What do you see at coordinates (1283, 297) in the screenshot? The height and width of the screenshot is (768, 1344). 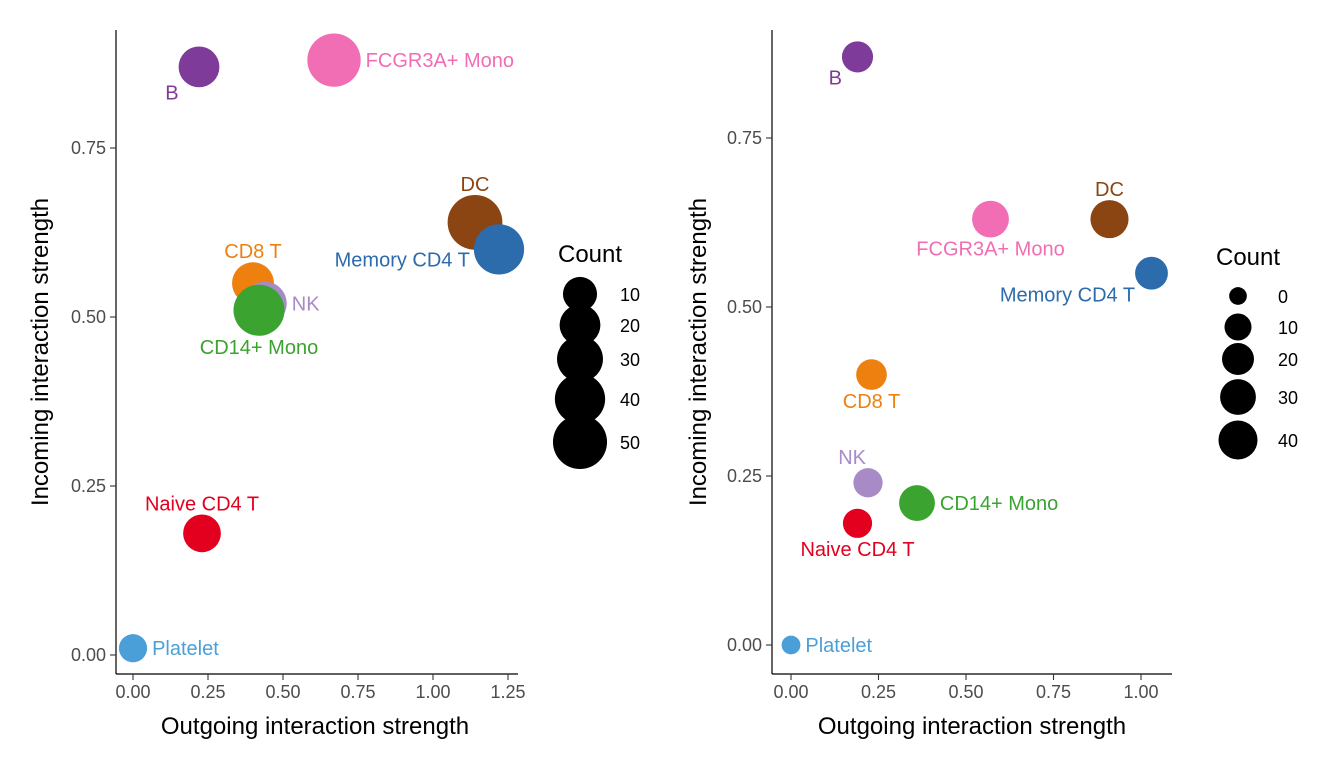 I see `legend-label: 0` at bounding box center [1283, 297].